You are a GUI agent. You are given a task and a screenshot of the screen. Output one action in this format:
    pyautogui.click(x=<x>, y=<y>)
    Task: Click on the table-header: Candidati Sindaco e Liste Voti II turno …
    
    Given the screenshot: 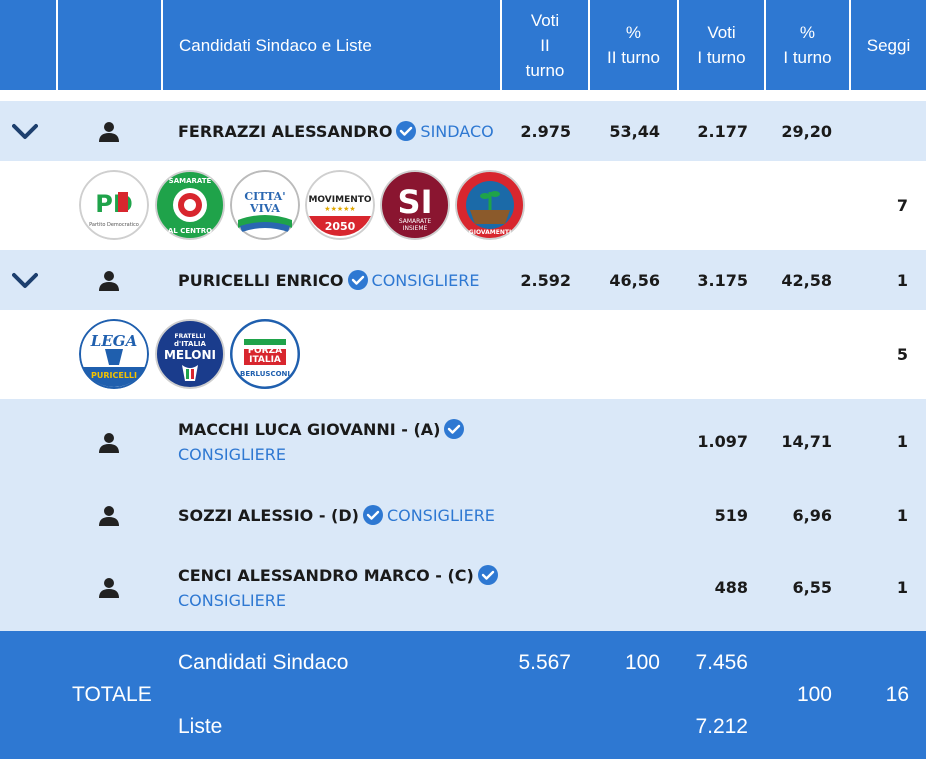 What is the action you would take?
    pyautogui.click(x=463, y=45)
    